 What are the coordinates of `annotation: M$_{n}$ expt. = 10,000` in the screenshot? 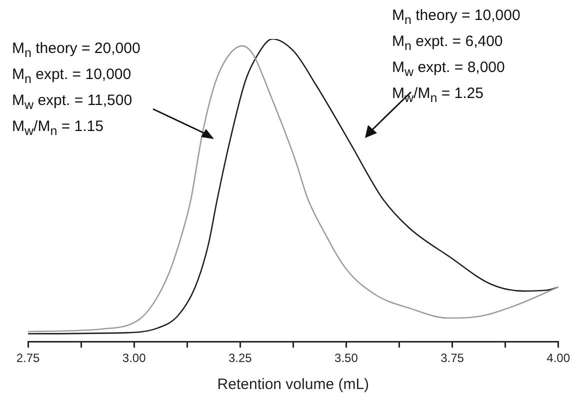 It's located at (72, 76).